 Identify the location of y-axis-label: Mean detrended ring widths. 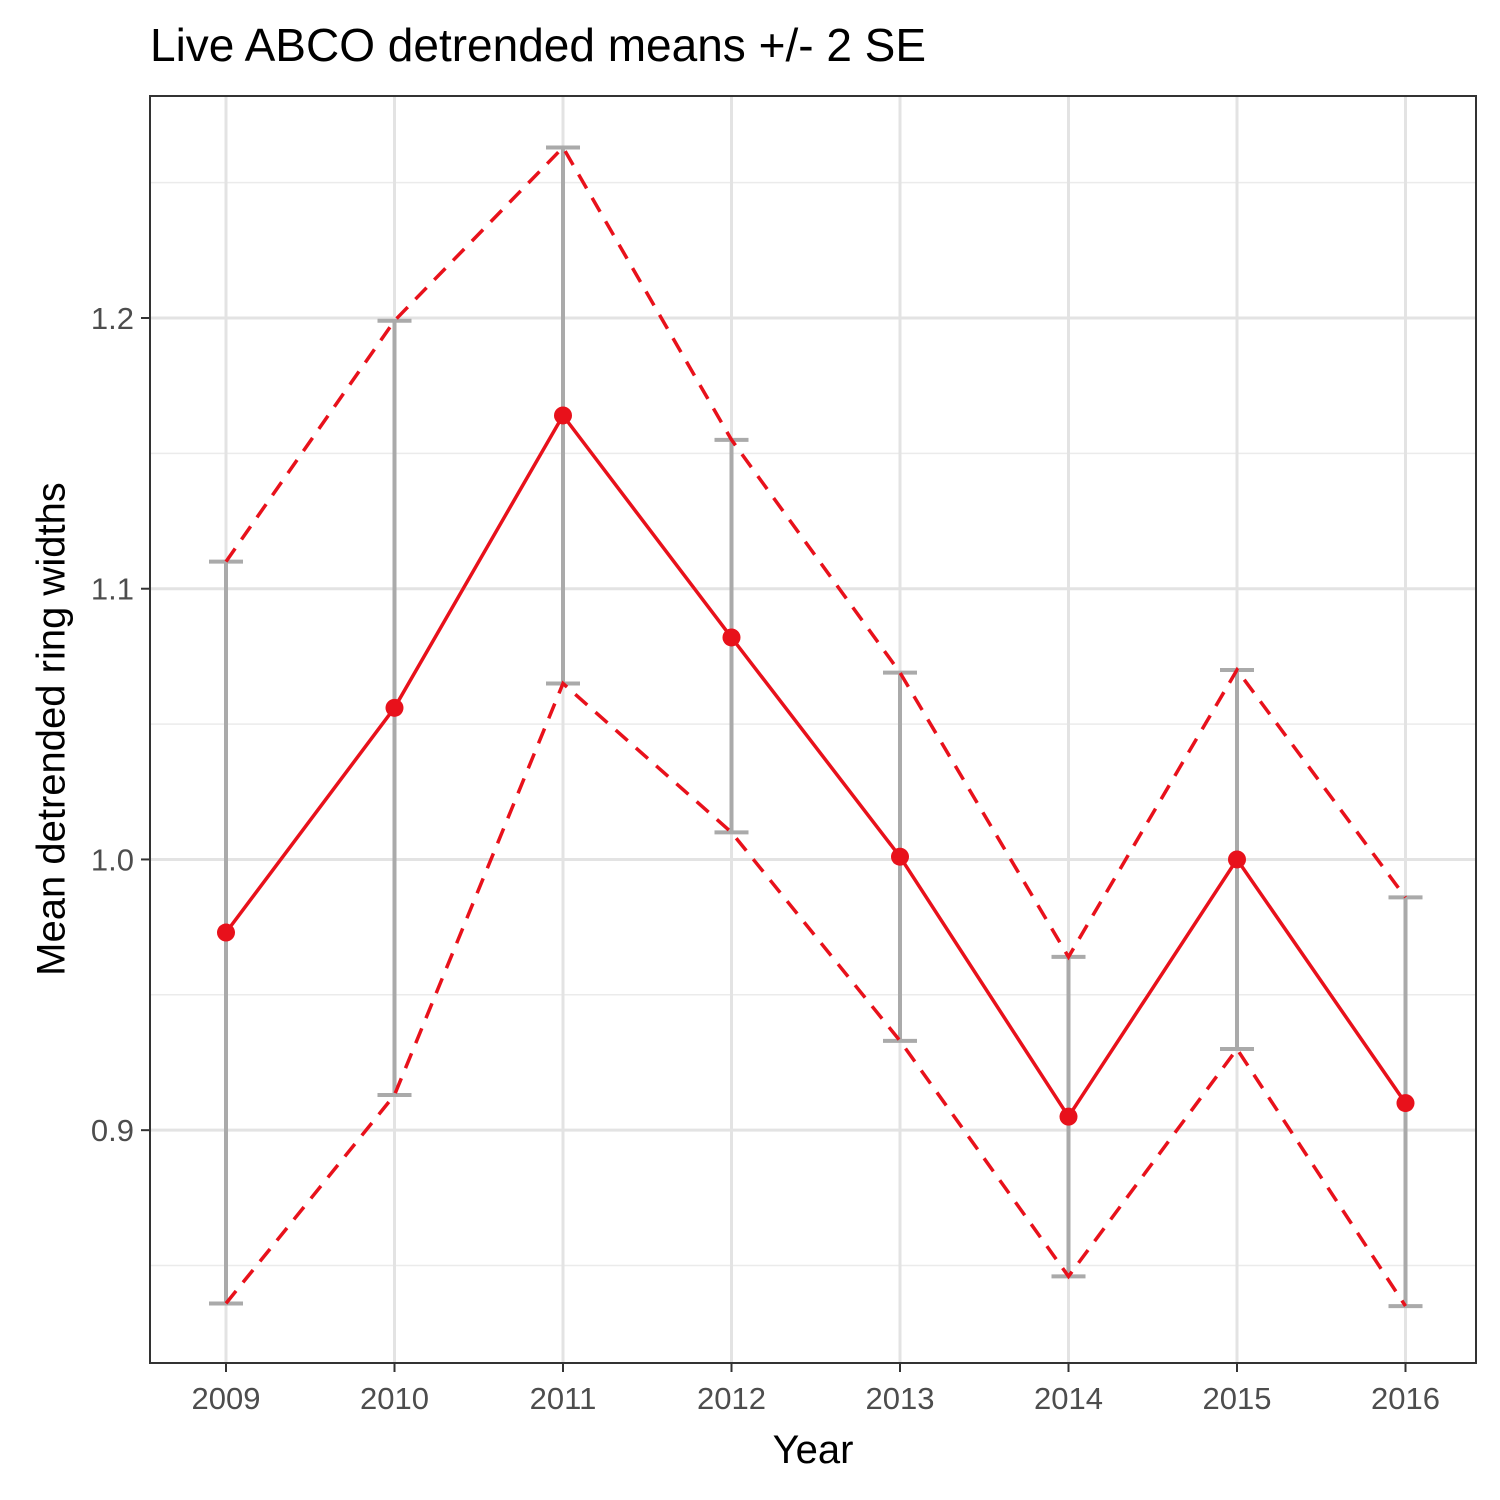
(51, 729).